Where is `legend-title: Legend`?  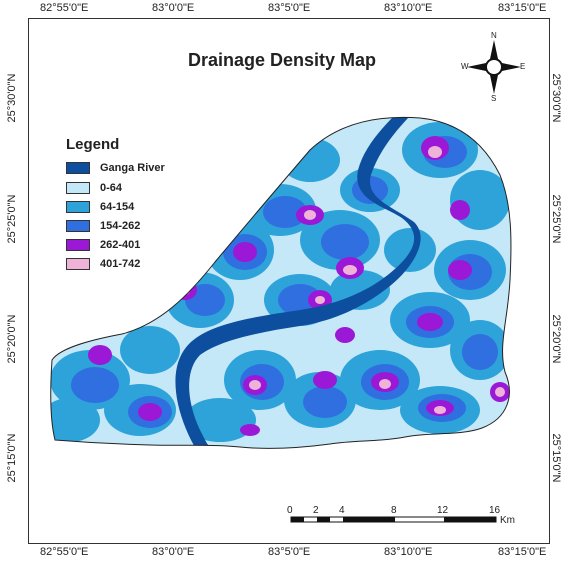
legend-title: Legend is located at coordinates (93, 144).